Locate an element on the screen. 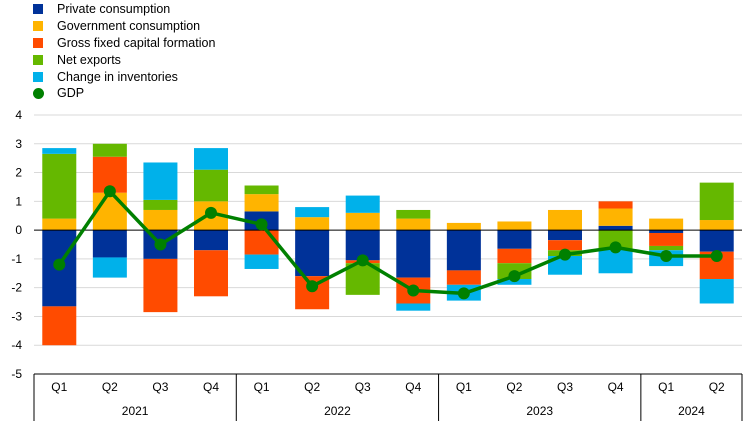 The width and height of the screenshot is (744, 423). legend-swatch-private-consumption is located at coordinates (38, 9).